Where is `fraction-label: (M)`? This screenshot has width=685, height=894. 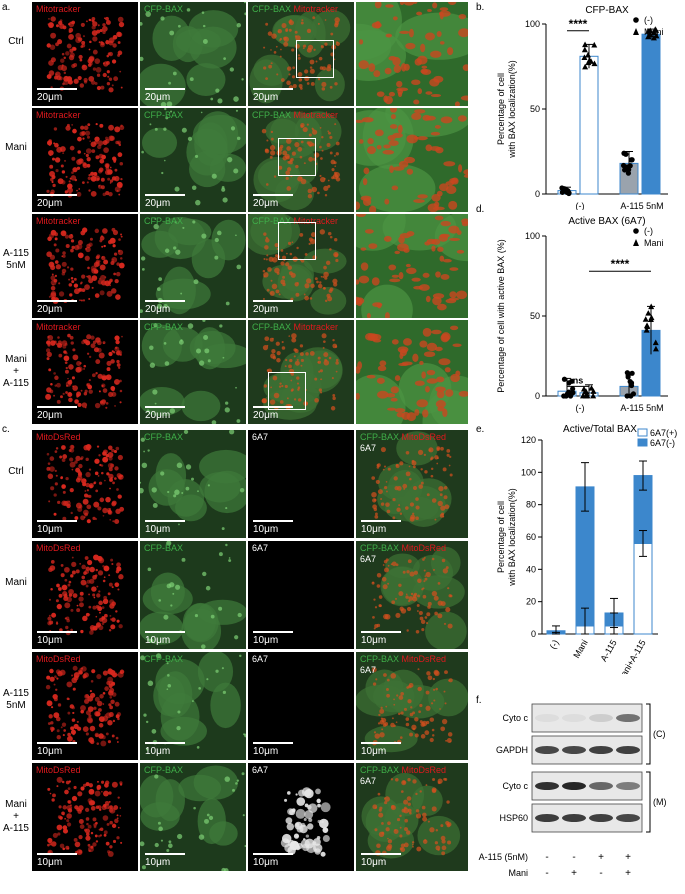
fraction-label: (M) is located at coordinates (660, 802).